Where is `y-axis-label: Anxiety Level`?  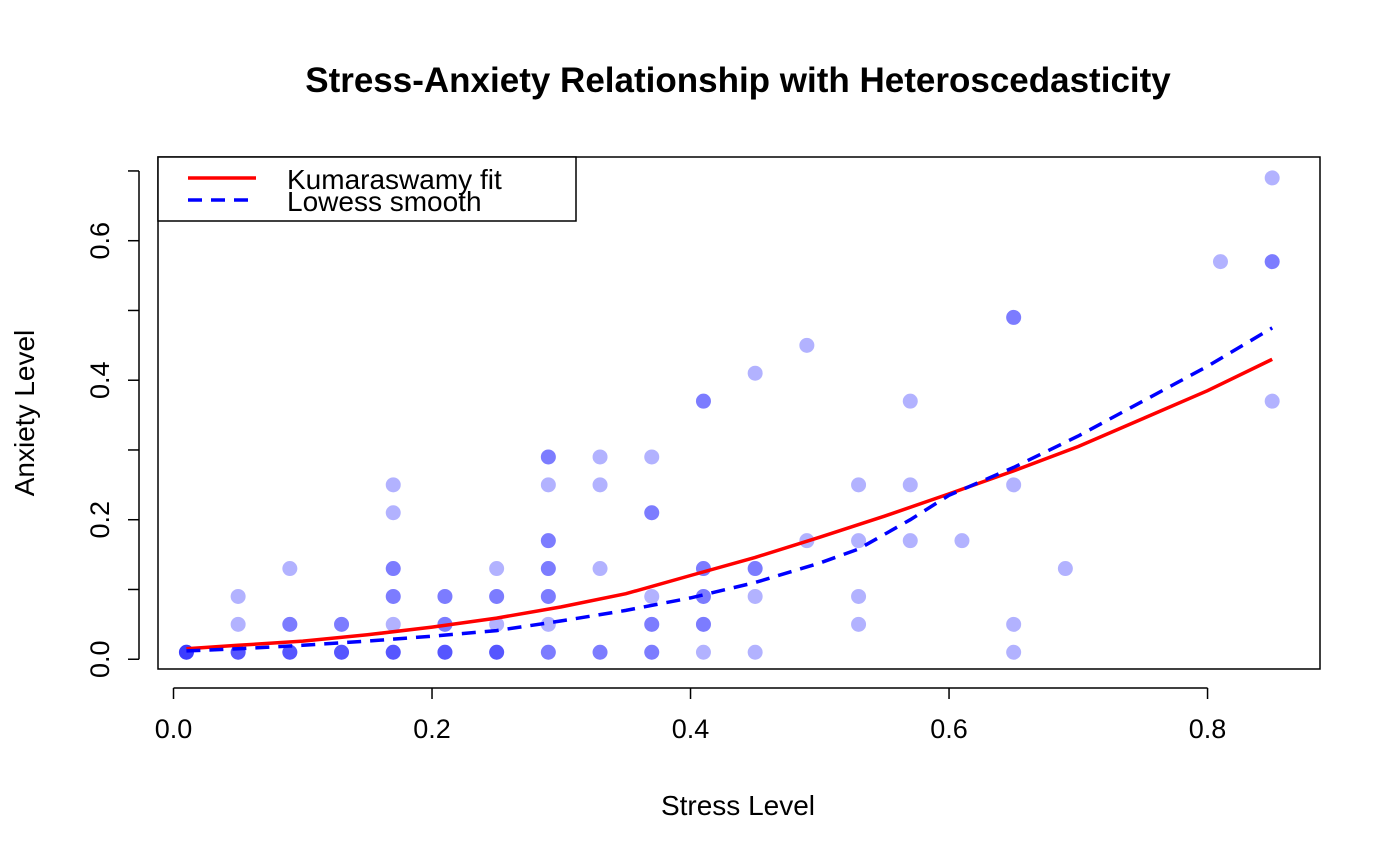
y-axis-label: Anxiety Level is located at coordinates (24, 413).